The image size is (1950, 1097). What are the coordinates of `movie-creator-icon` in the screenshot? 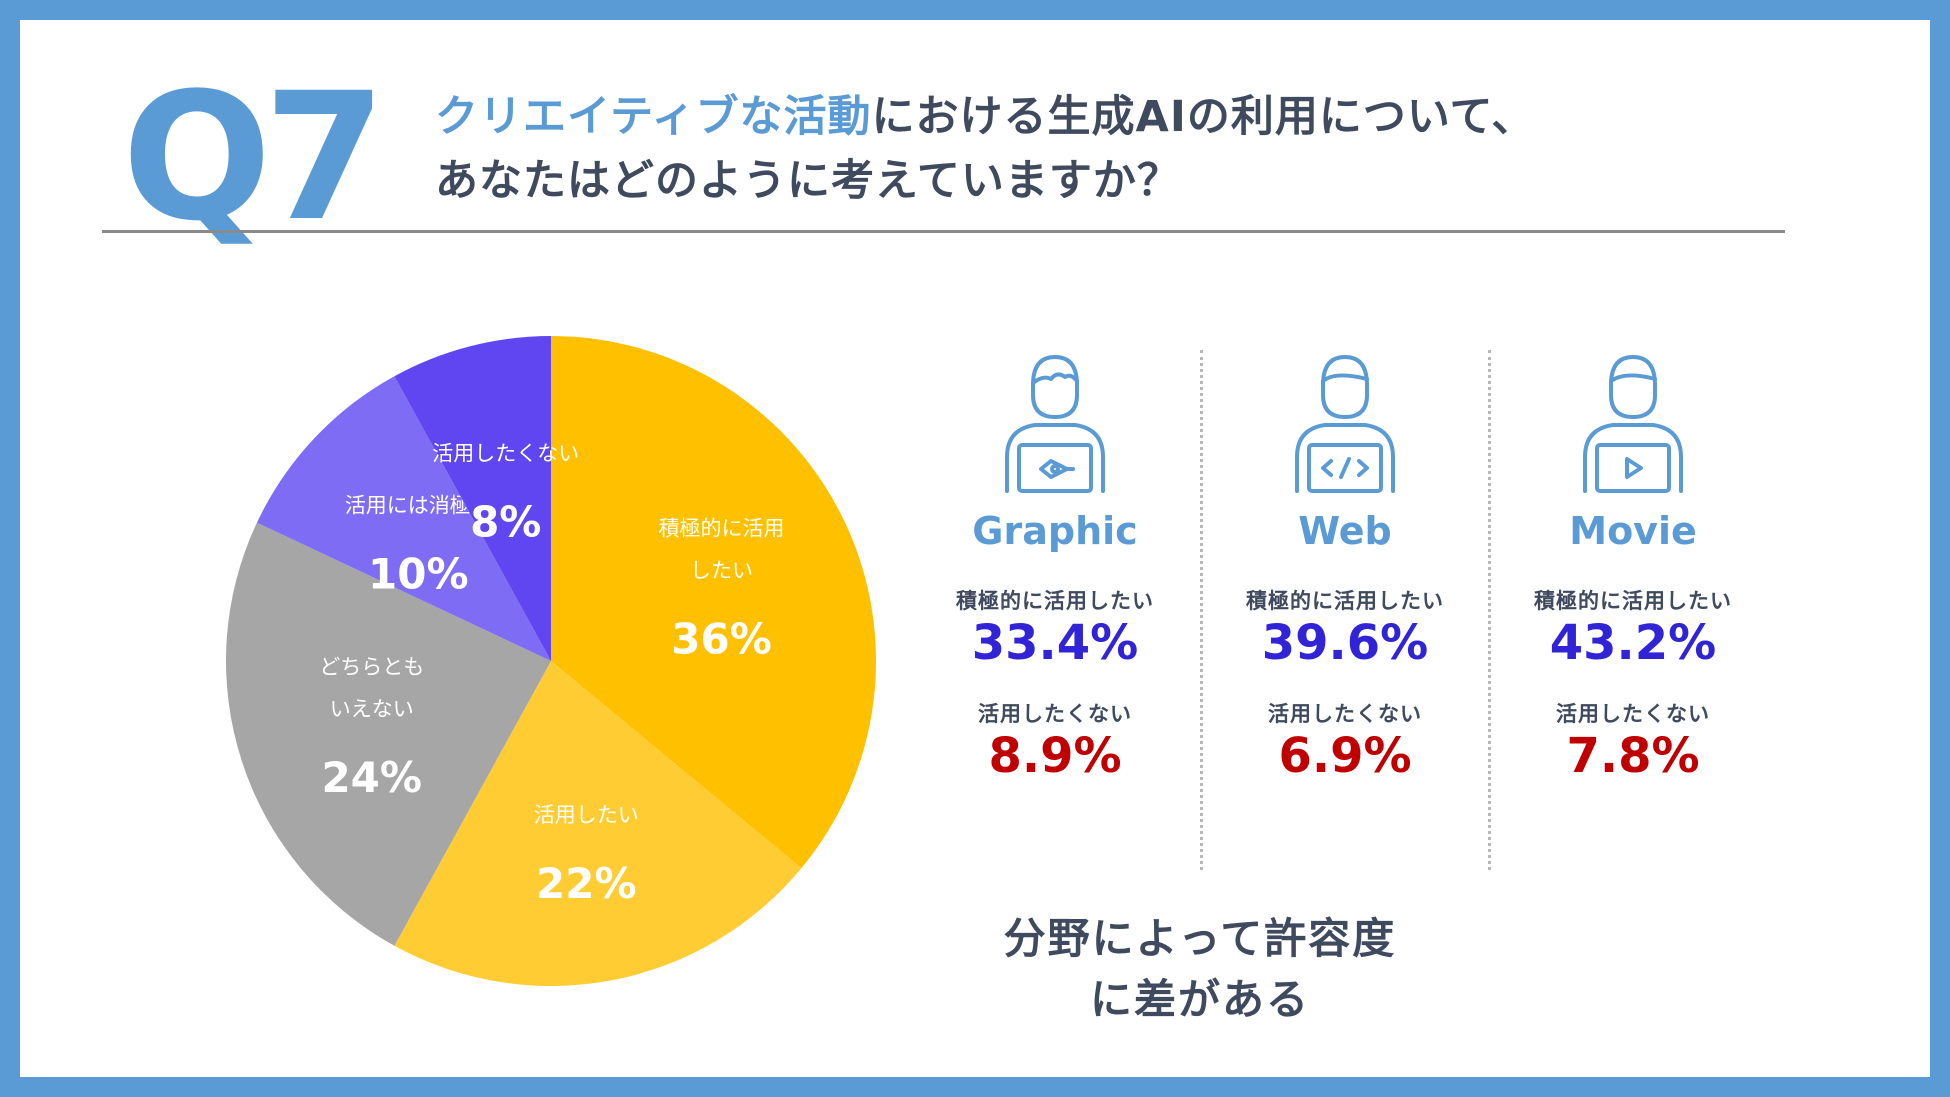 It's located at (1633, 424).